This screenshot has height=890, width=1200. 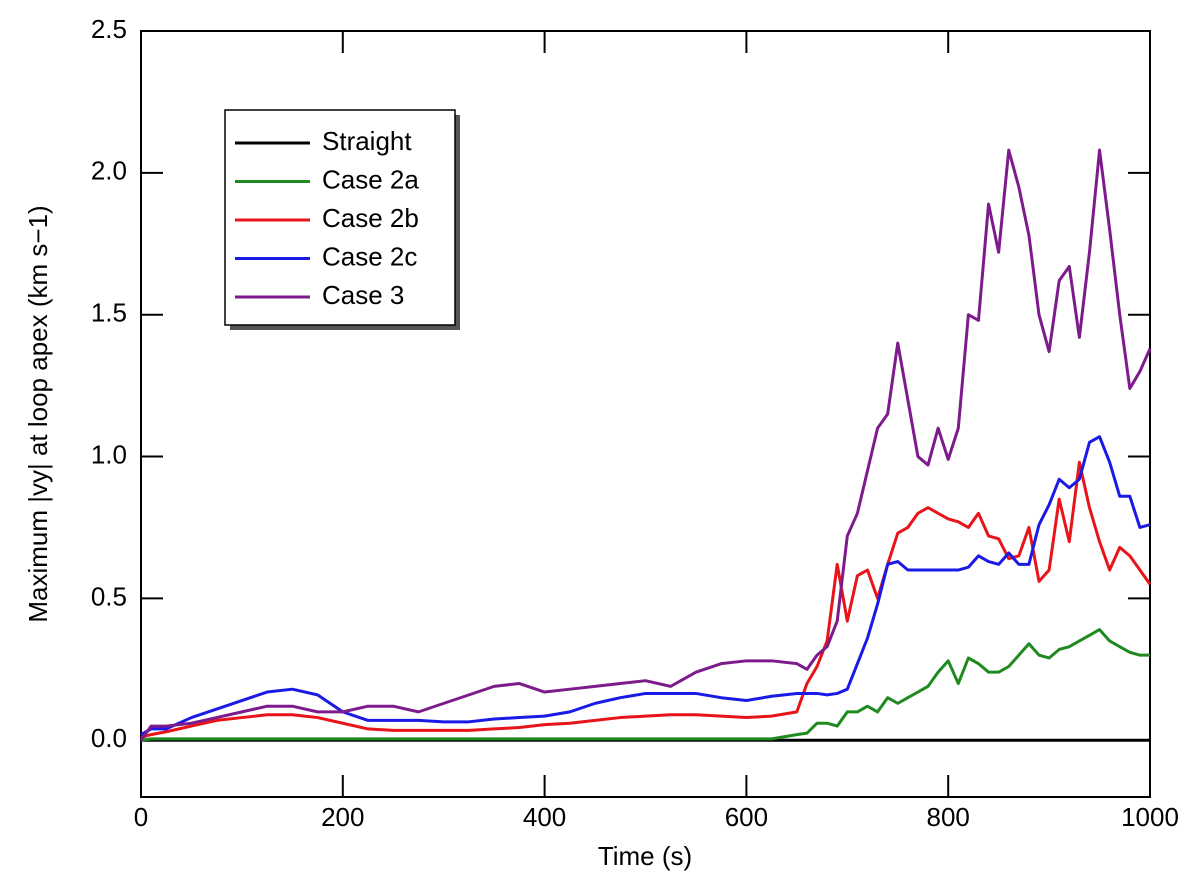 What do you see at coordinates (109, 738) in the screenshot?
I see `y-tick-label: 0.0` at bounding box center [109, 738].